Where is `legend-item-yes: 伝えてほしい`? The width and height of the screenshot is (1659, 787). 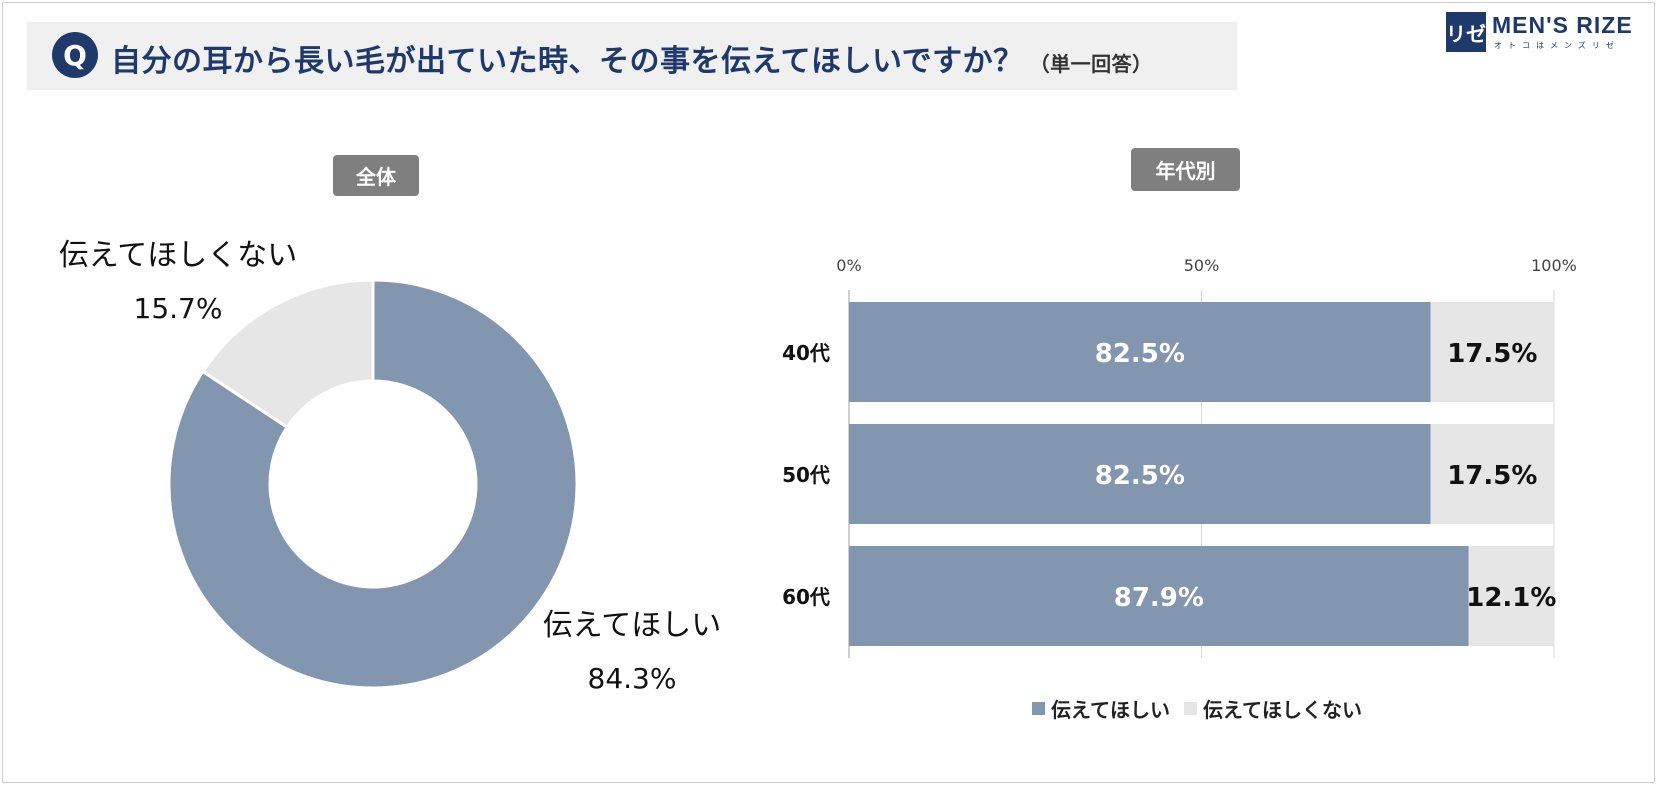
legend-item-yes: 伝えてほしい is located at coordinates (1101, 708).